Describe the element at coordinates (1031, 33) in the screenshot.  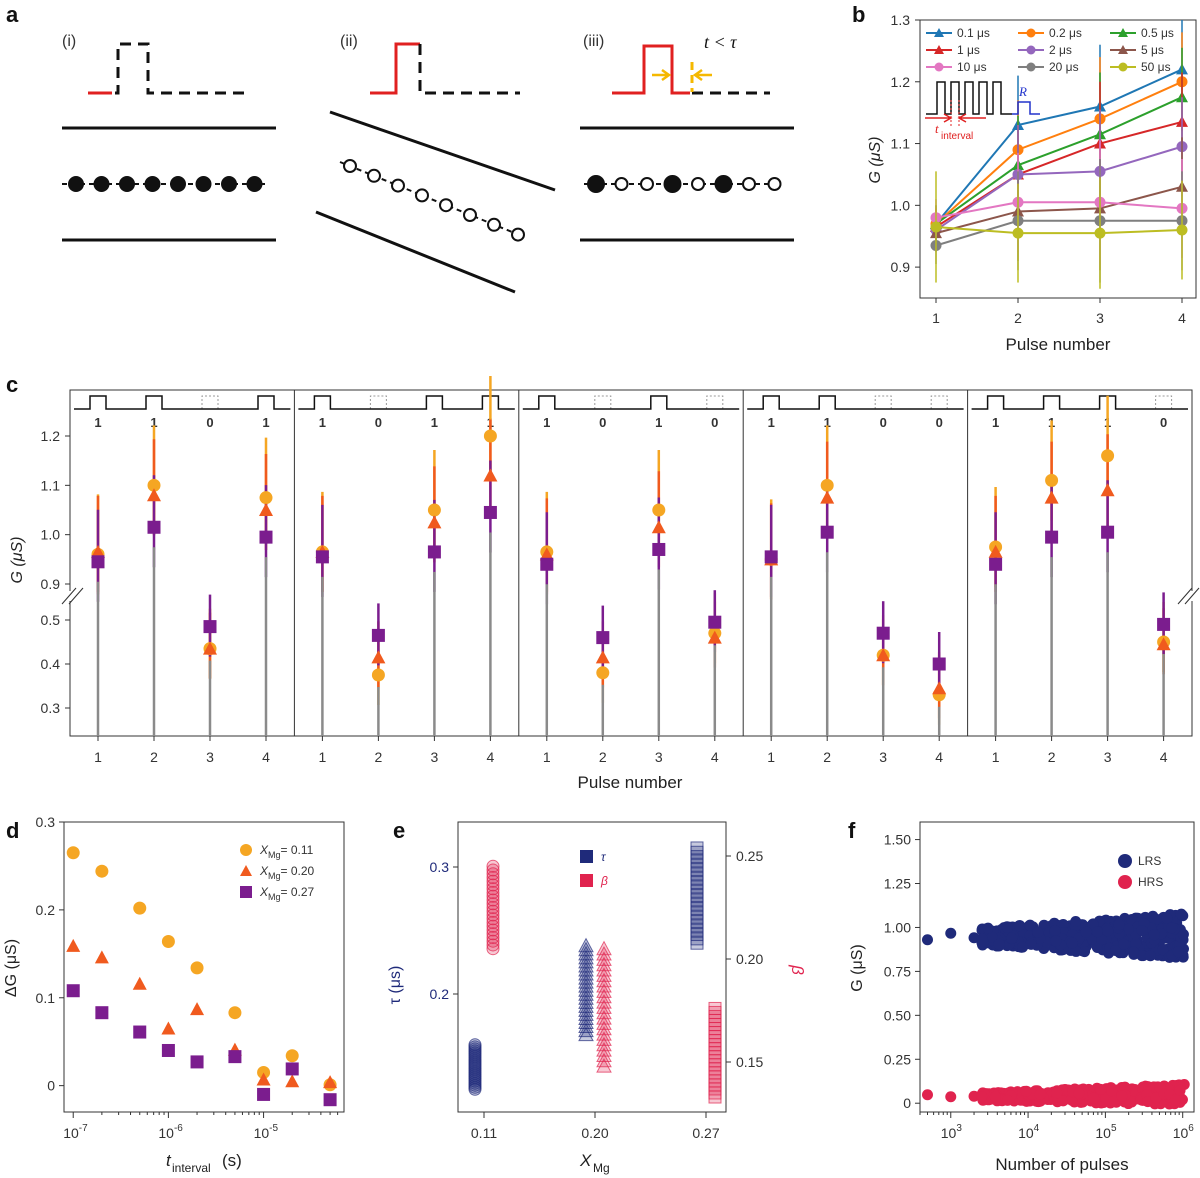
I see `b-legend-marker` at that location.